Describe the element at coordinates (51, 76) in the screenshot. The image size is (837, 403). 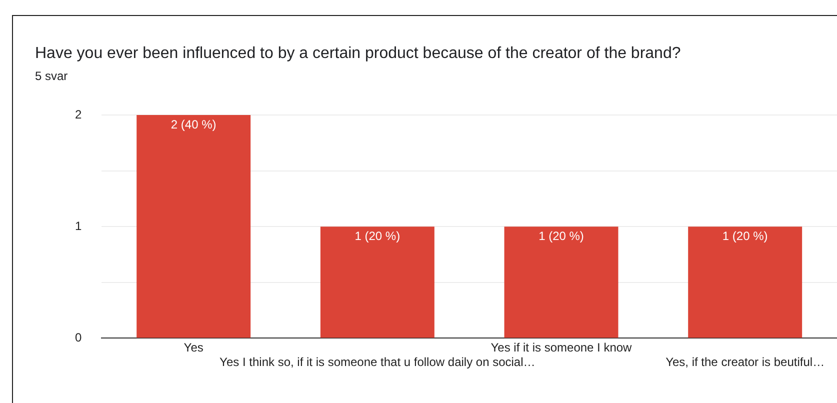
I see `chart-subtitle: 5 svar` at that location.